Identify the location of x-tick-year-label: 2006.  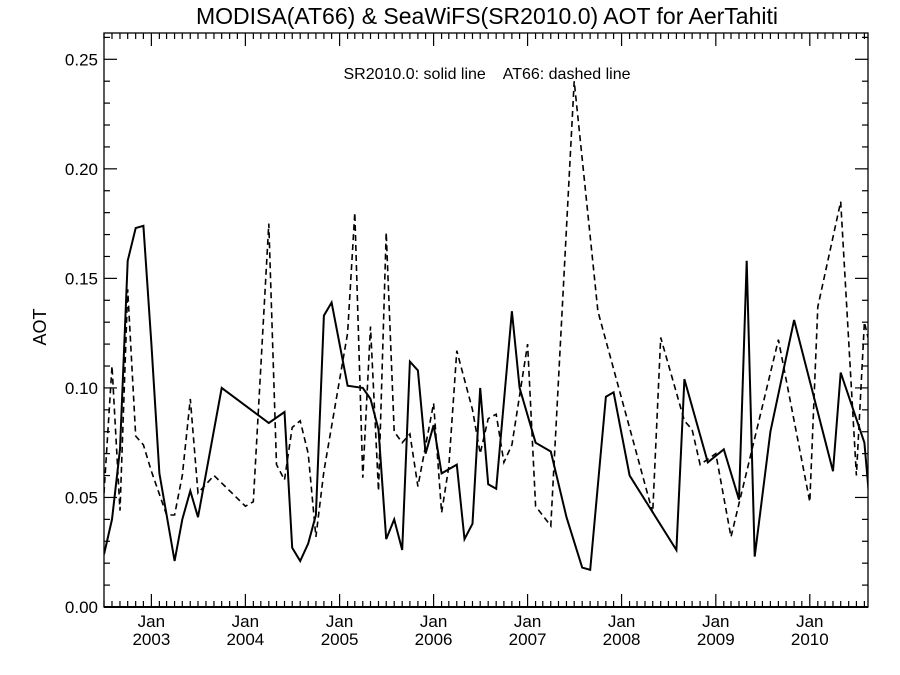
(434, 639).